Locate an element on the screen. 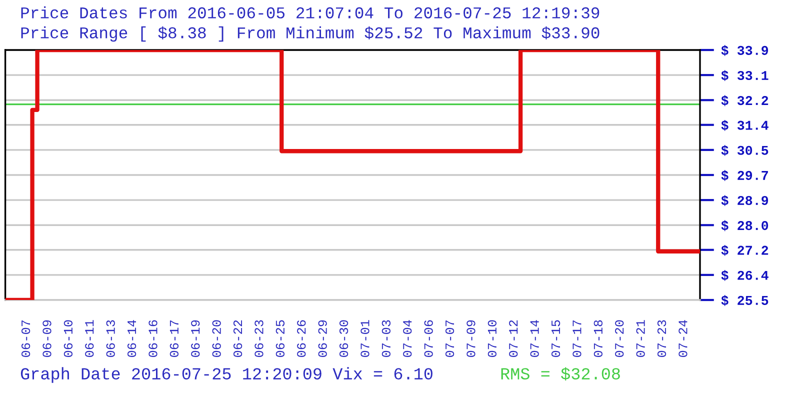  x-tick-label: 07-10 is located at coordinates (492, 339).